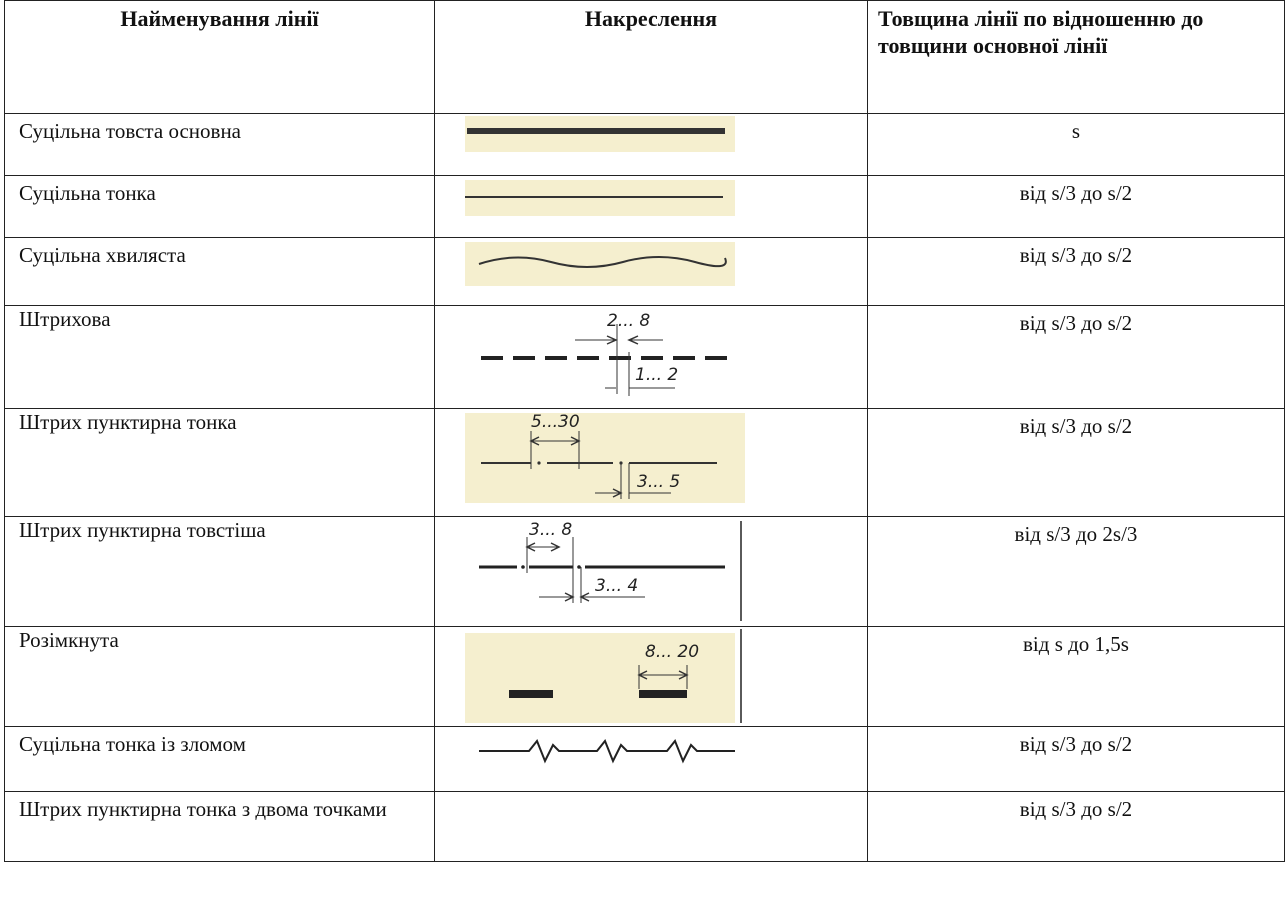 The image size is (1288, 900). What do you see at coordinates (132, 744) in the screenshot?
I see `line-name: Суцільна тонка із зломом` at bounding box center [132, 744].